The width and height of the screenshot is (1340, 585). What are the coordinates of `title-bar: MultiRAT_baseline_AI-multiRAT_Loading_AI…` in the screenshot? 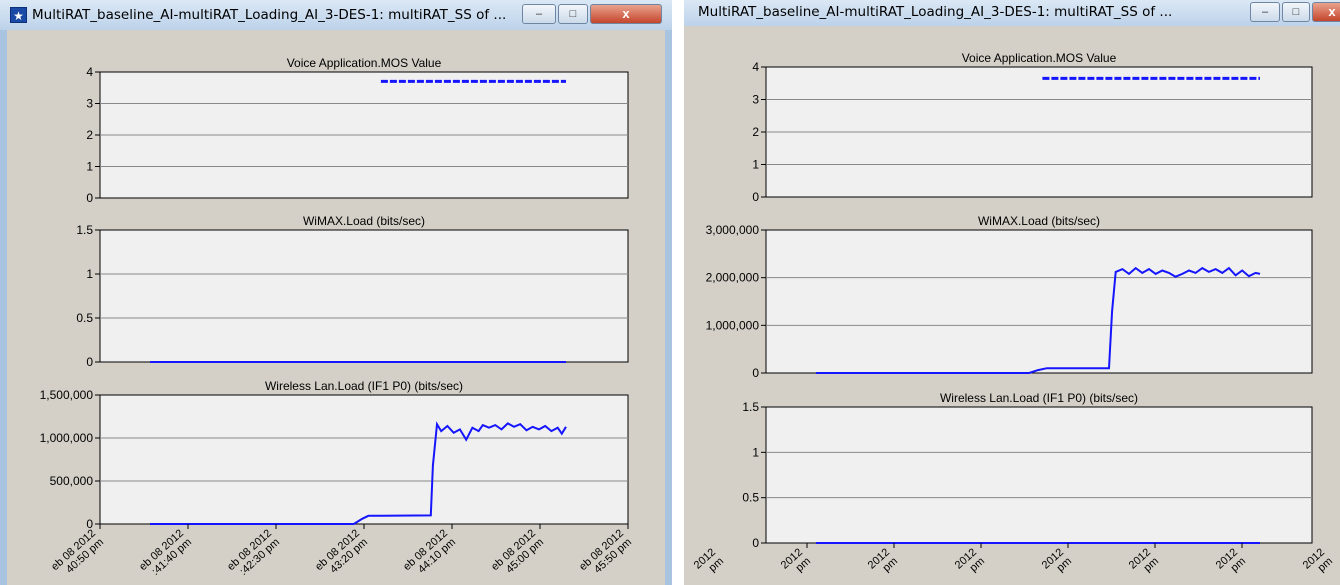 It's located at (1012, 13).